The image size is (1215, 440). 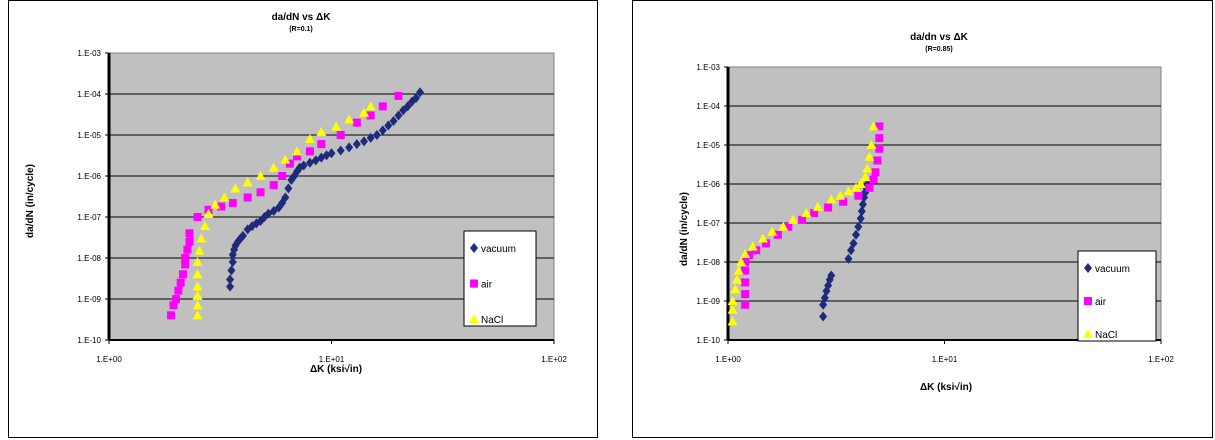 What do you see at coordinates (939, 37) in the screenshot?
I see `chart-title: da/dn vs ΔK` at bounding box center [939, 37].